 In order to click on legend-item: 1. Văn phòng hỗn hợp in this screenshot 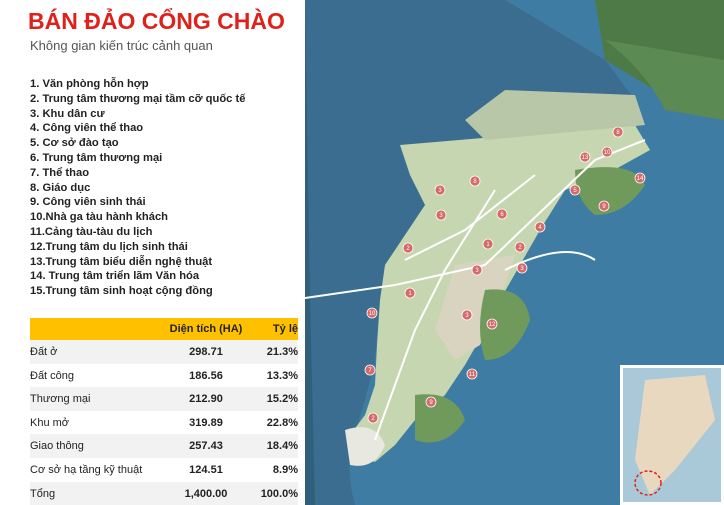, I will do `click(89, 84)`.